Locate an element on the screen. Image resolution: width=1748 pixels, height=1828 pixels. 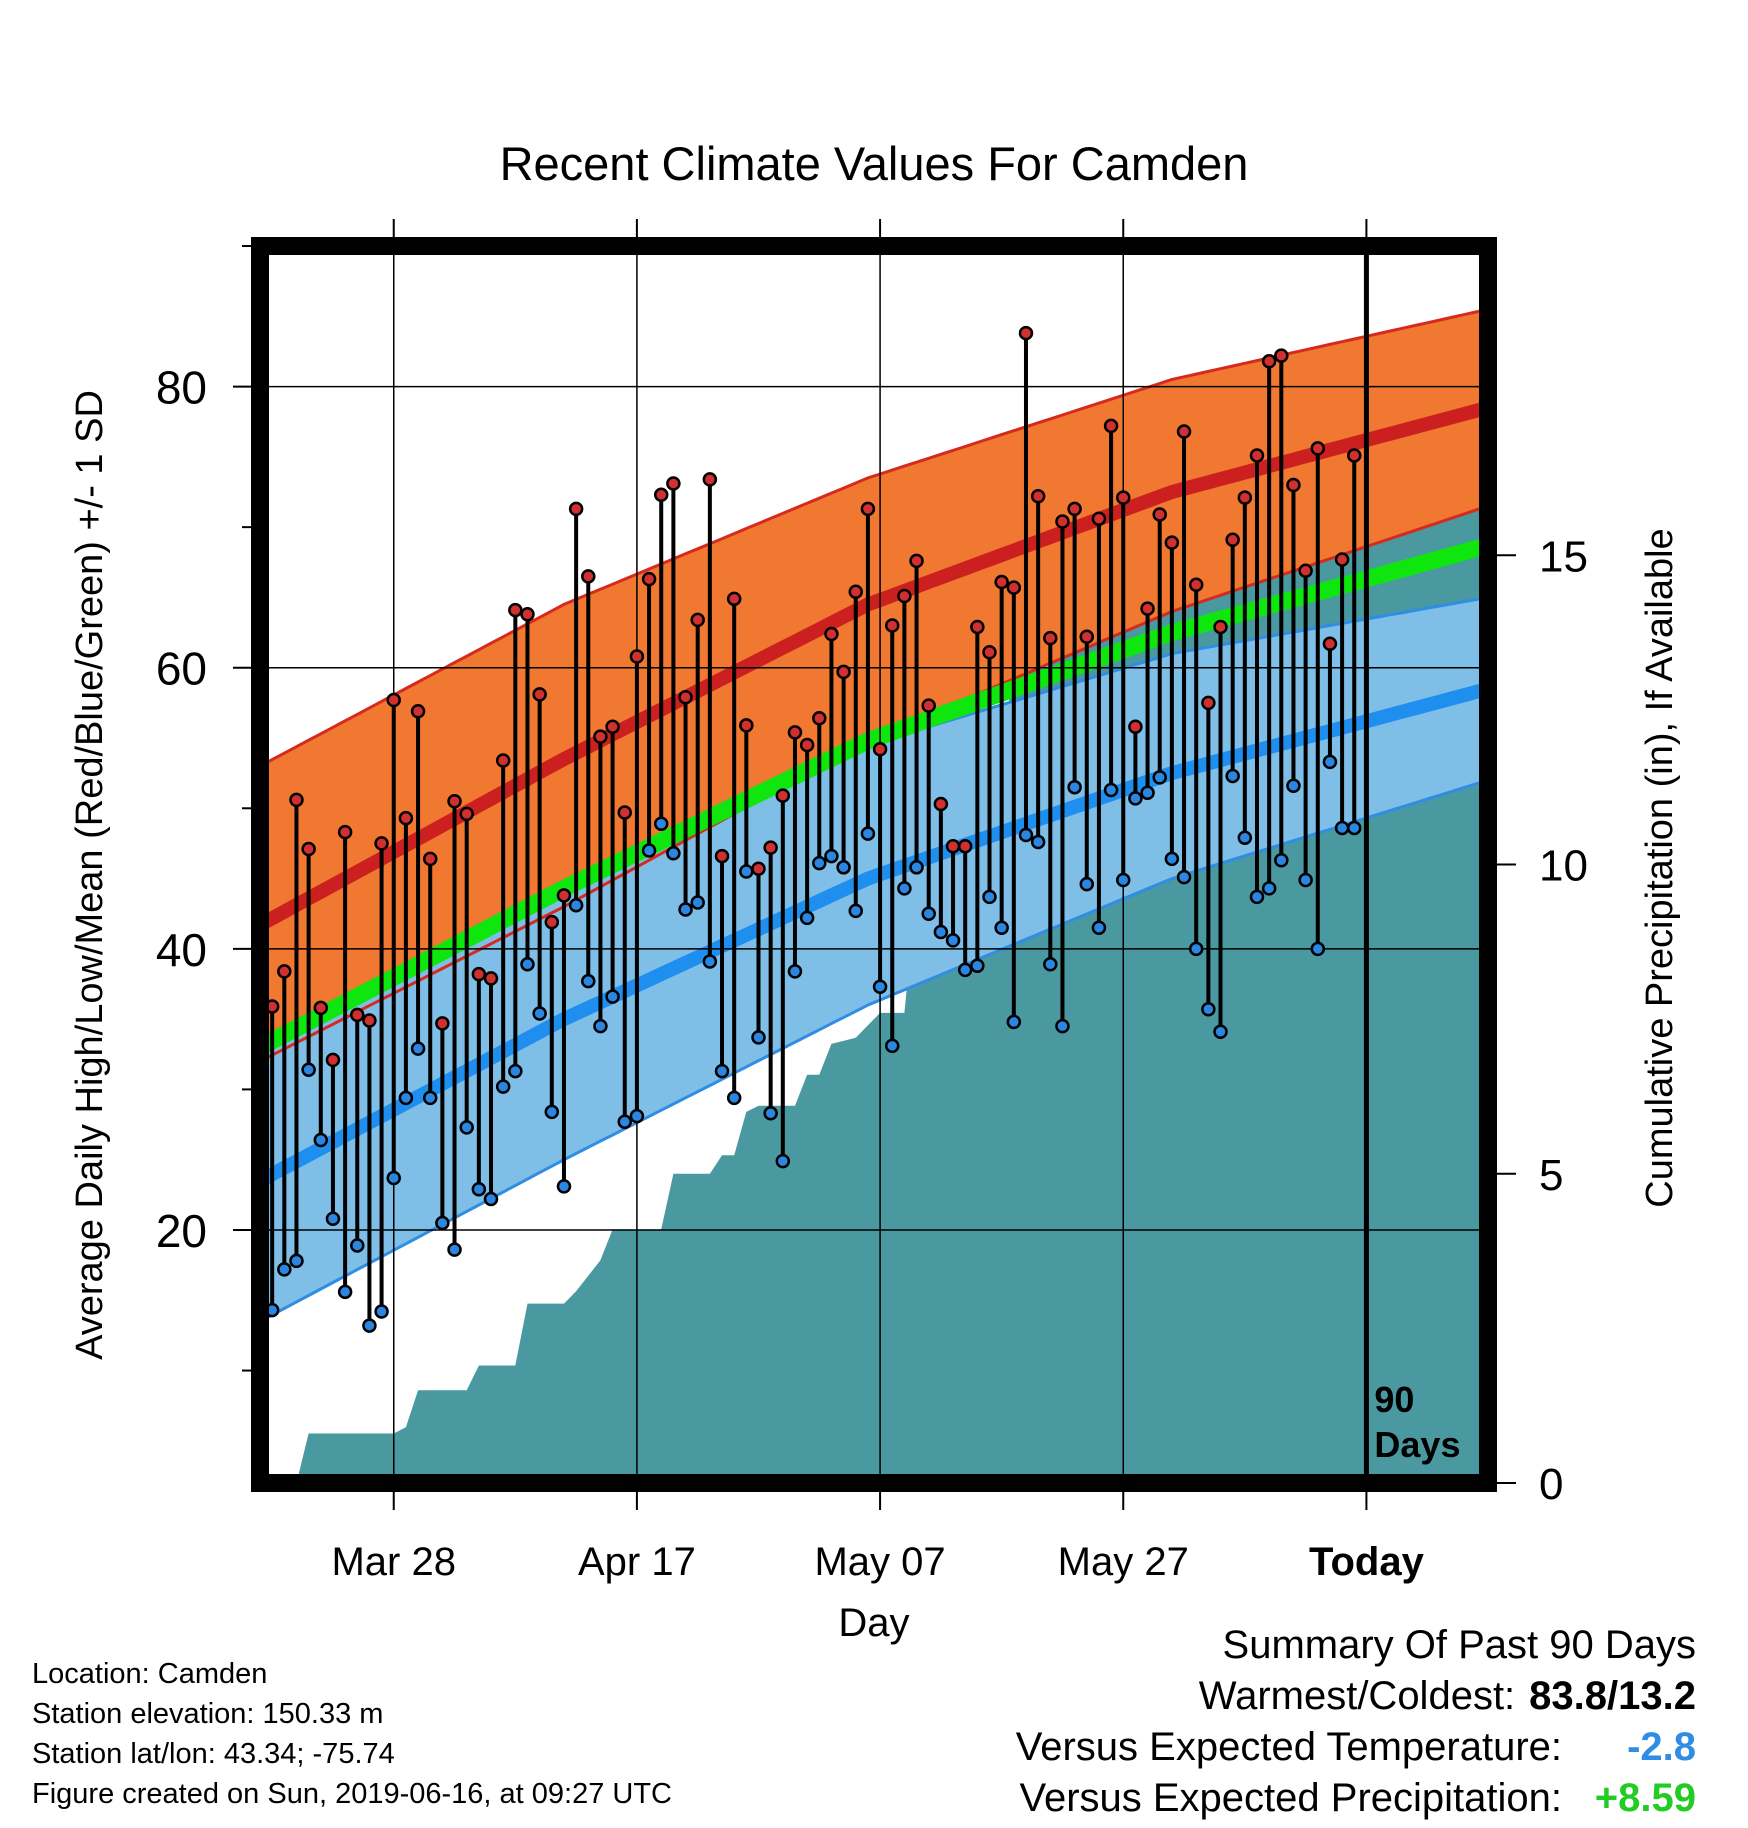
y2-tick-label: 5 is located at coordinates (1551, 1175).